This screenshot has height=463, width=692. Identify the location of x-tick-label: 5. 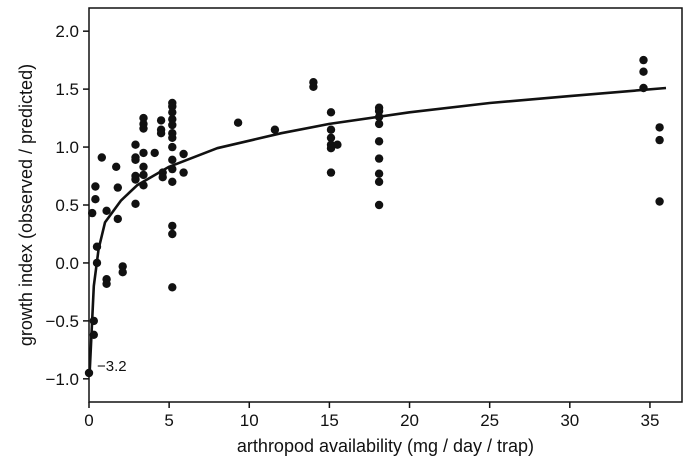
(168, 420).